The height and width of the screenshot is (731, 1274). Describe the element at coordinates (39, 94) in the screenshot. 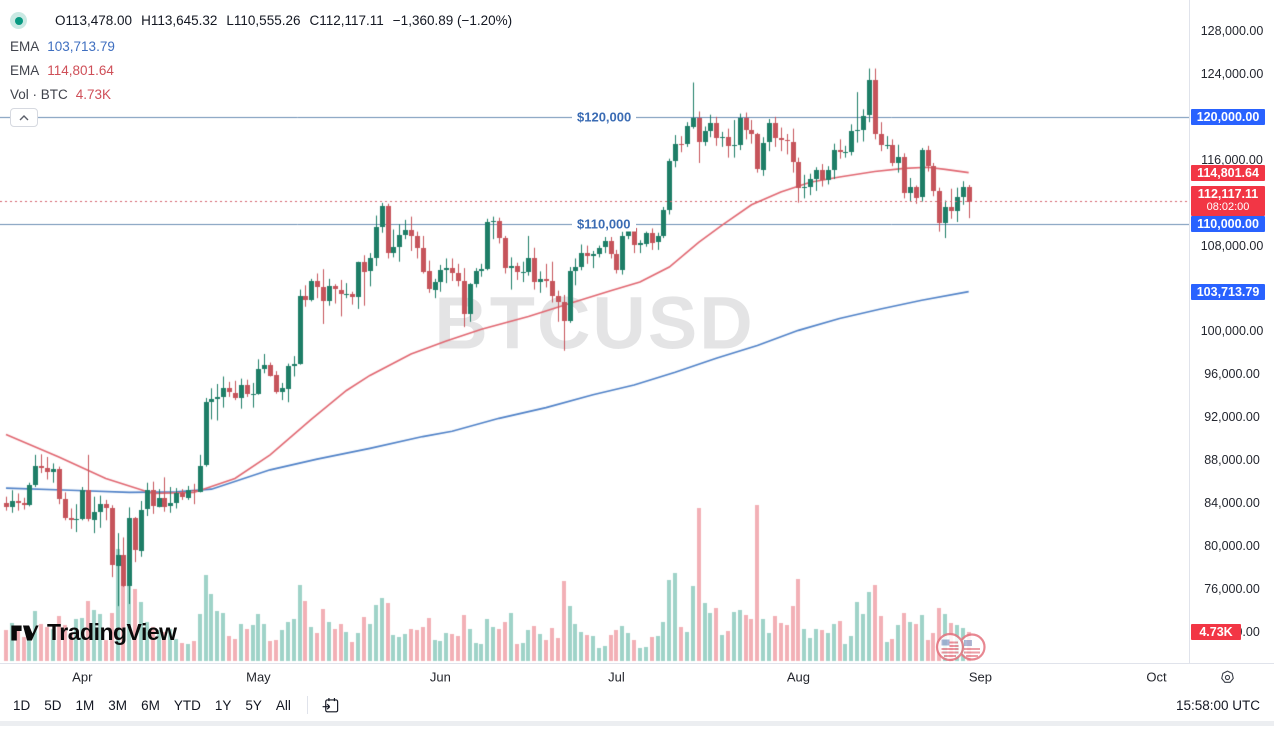

I see `volume-label: Vol · BTC` at that location.